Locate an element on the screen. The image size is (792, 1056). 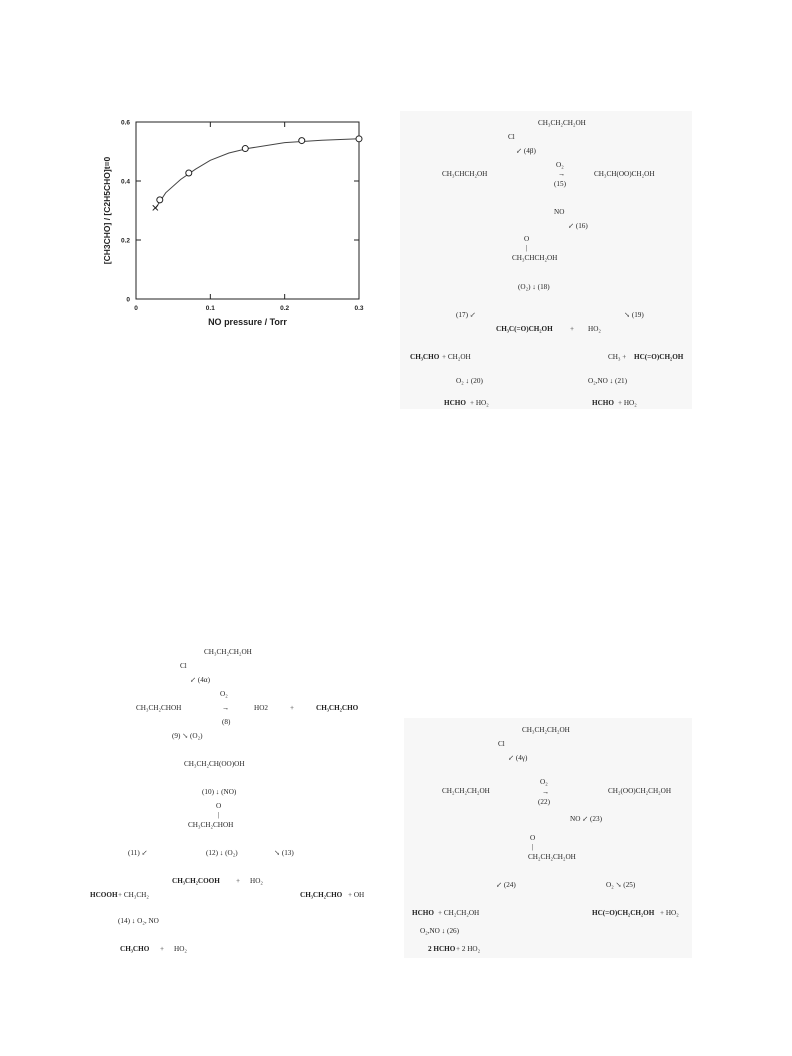
formaldehyde-final: 2 HCHO is located at coordinates (442, 949).